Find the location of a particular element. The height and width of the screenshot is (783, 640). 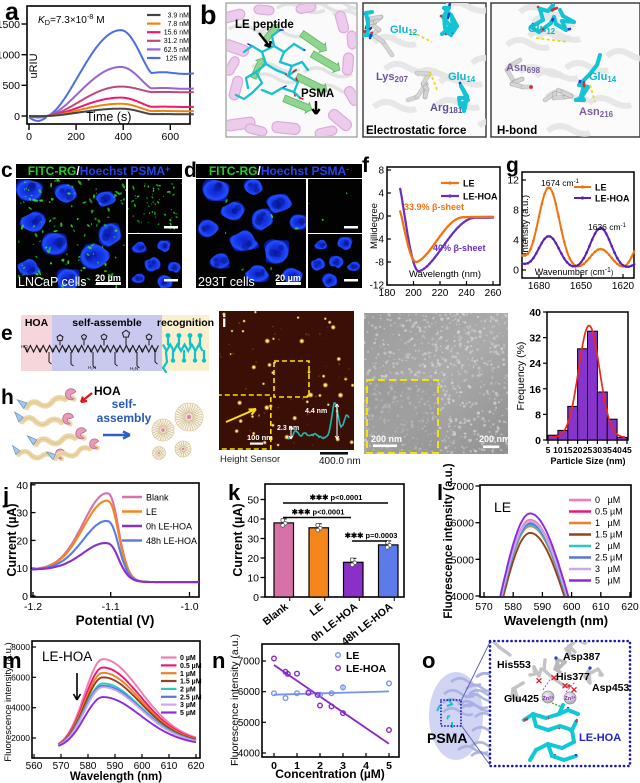

svg-text: 1500 is located at coordinates (10, 25).